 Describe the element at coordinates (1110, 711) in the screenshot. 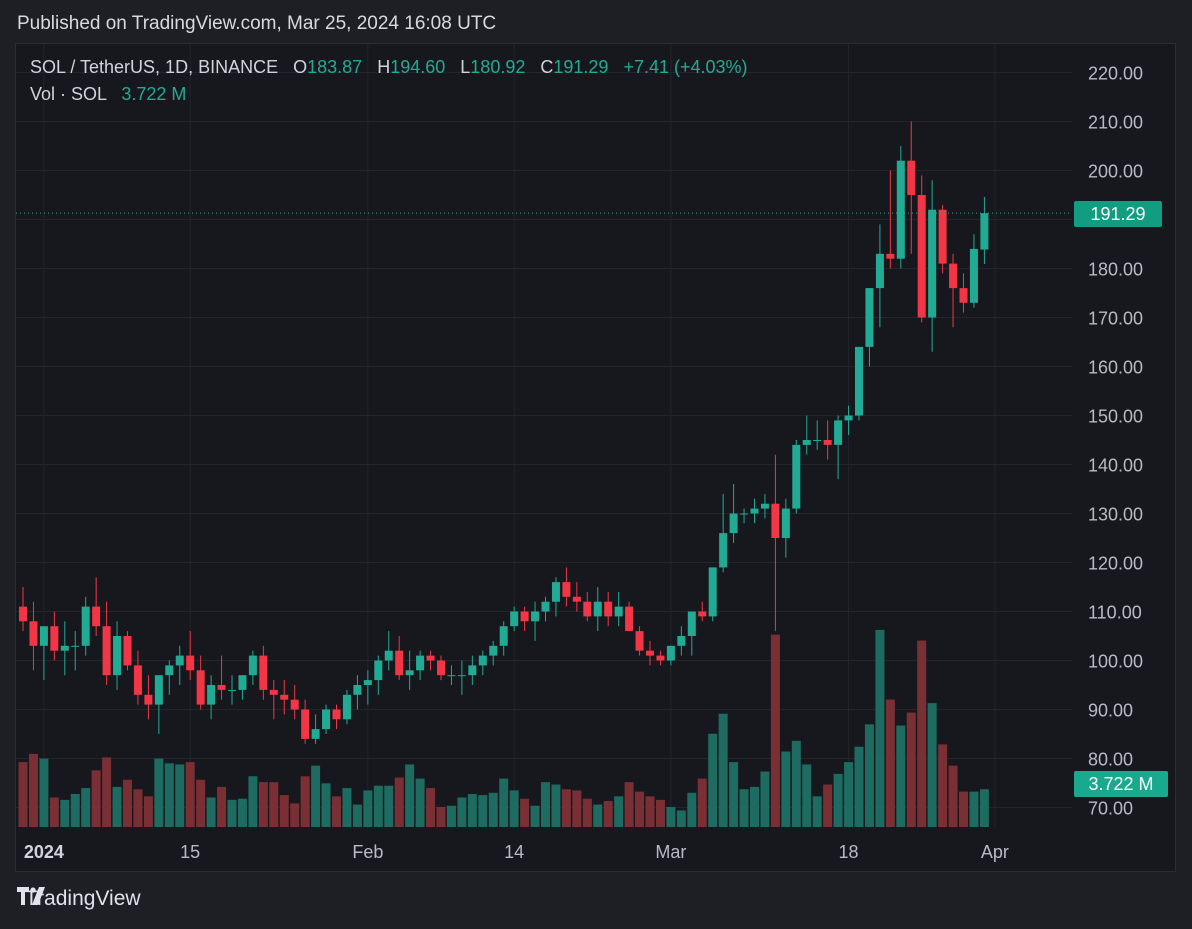

I see `y-tick-label: 90.00` at that location.